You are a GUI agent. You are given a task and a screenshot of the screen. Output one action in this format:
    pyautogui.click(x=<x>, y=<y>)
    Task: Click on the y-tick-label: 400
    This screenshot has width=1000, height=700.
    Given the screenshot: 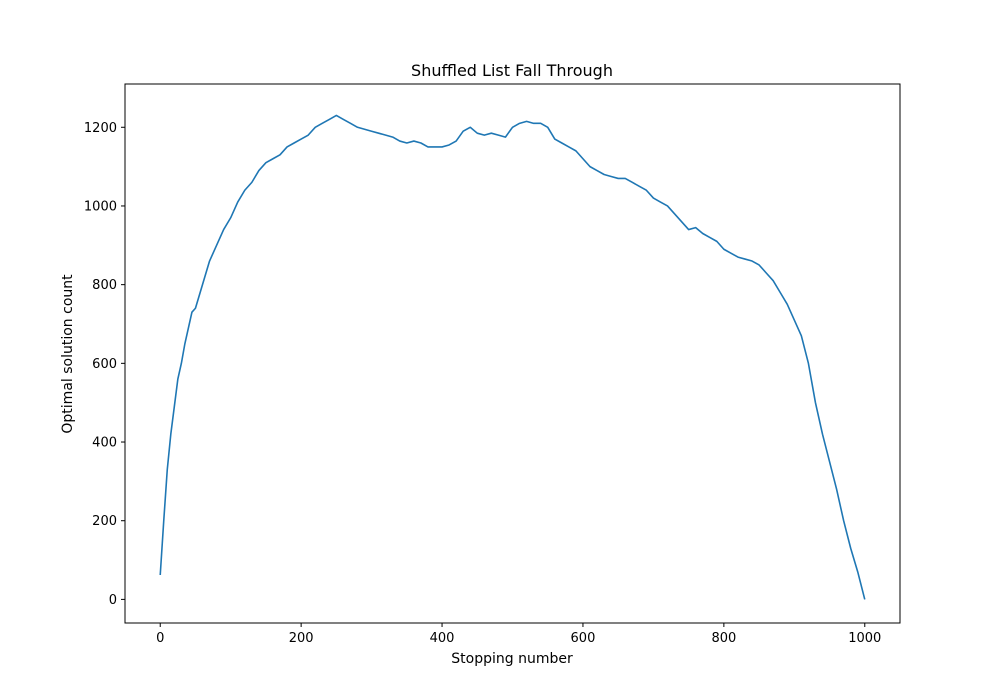 What is the action you would take?
    pyautogui.click(x=104, y=443)
    